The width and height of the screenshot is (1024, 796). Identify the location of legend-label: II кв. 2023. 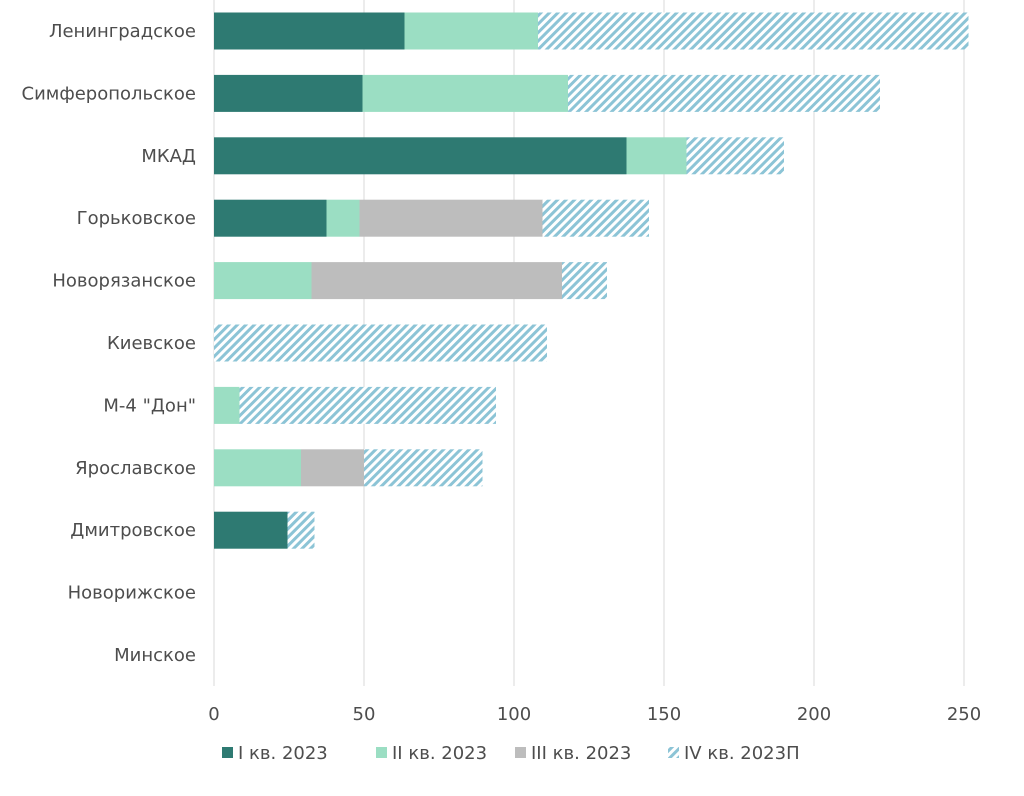
(439, 753).